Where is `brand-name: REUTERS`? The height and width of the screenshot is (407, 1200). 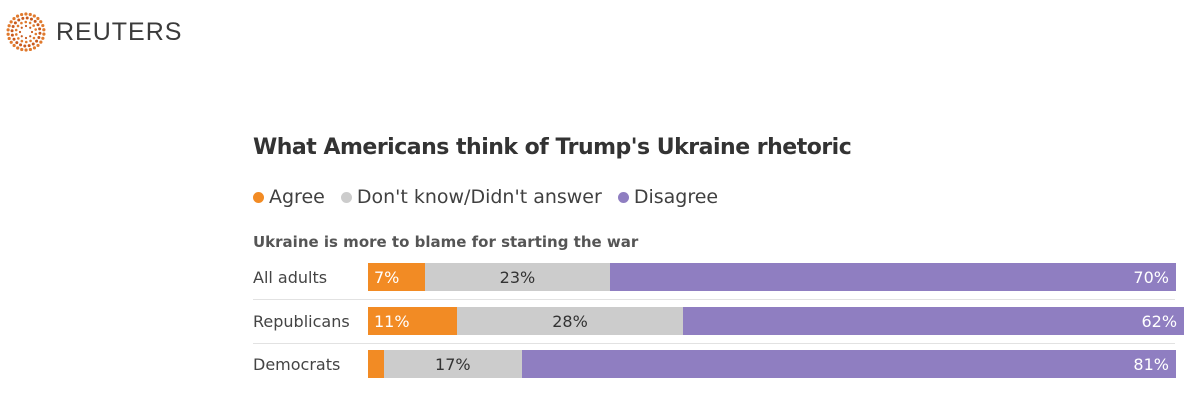 brand-name: REUTERS is located at coordinates (119, 31).